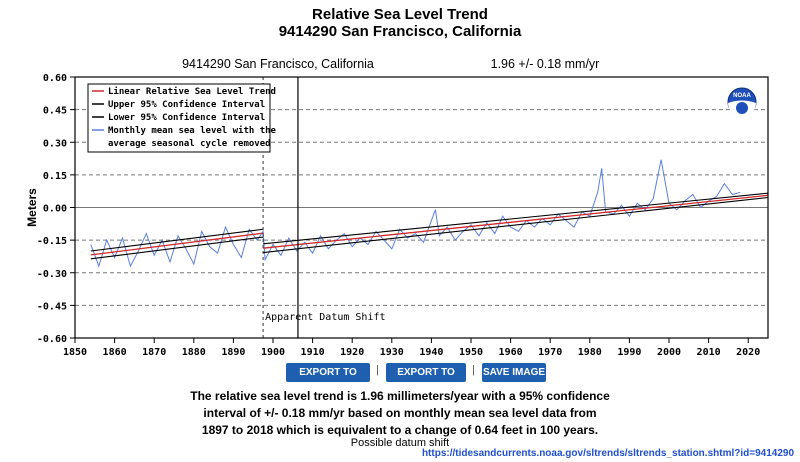 The height and width of the screenshot is (462, 800). I want to click on y-tick-label: 0.60, so click(55, 78).